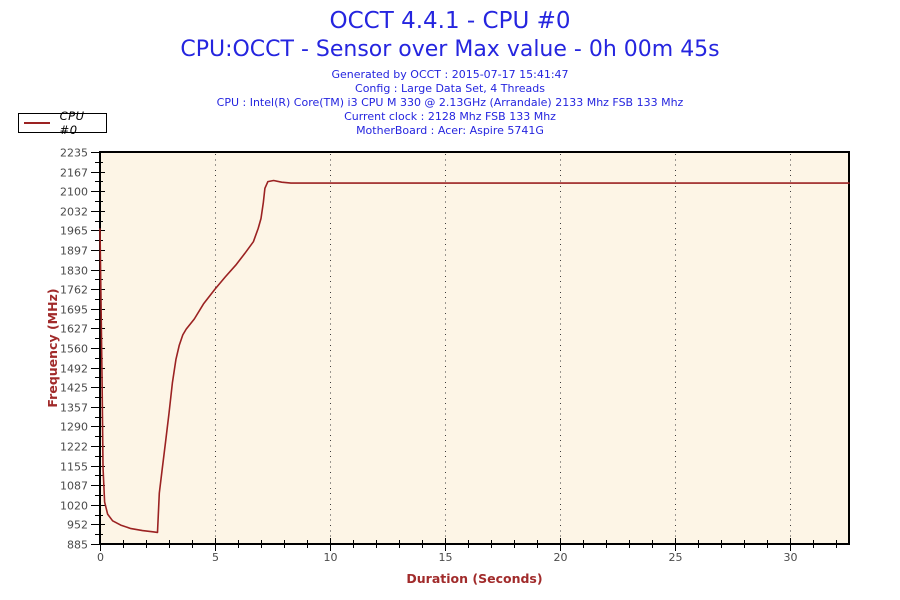 This screenshot has height=600, width=900. Describe the element at coordinates (74, 192) in the screenshot. I see `y-tick-label: 2100` at that location.